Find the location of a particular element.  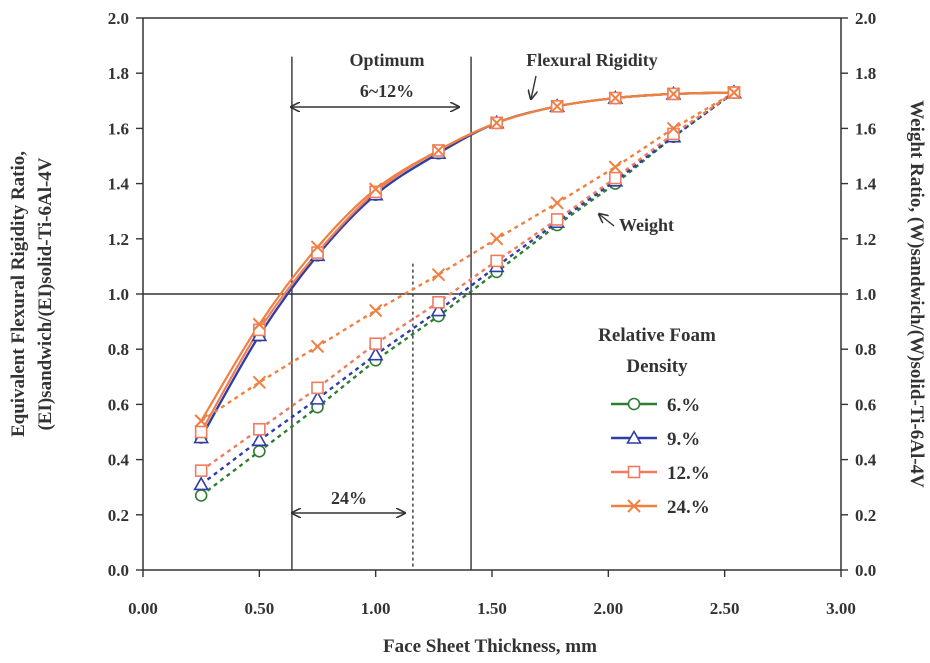

y-tick-label-left: 2.0 is located at coordinates (118, 18).